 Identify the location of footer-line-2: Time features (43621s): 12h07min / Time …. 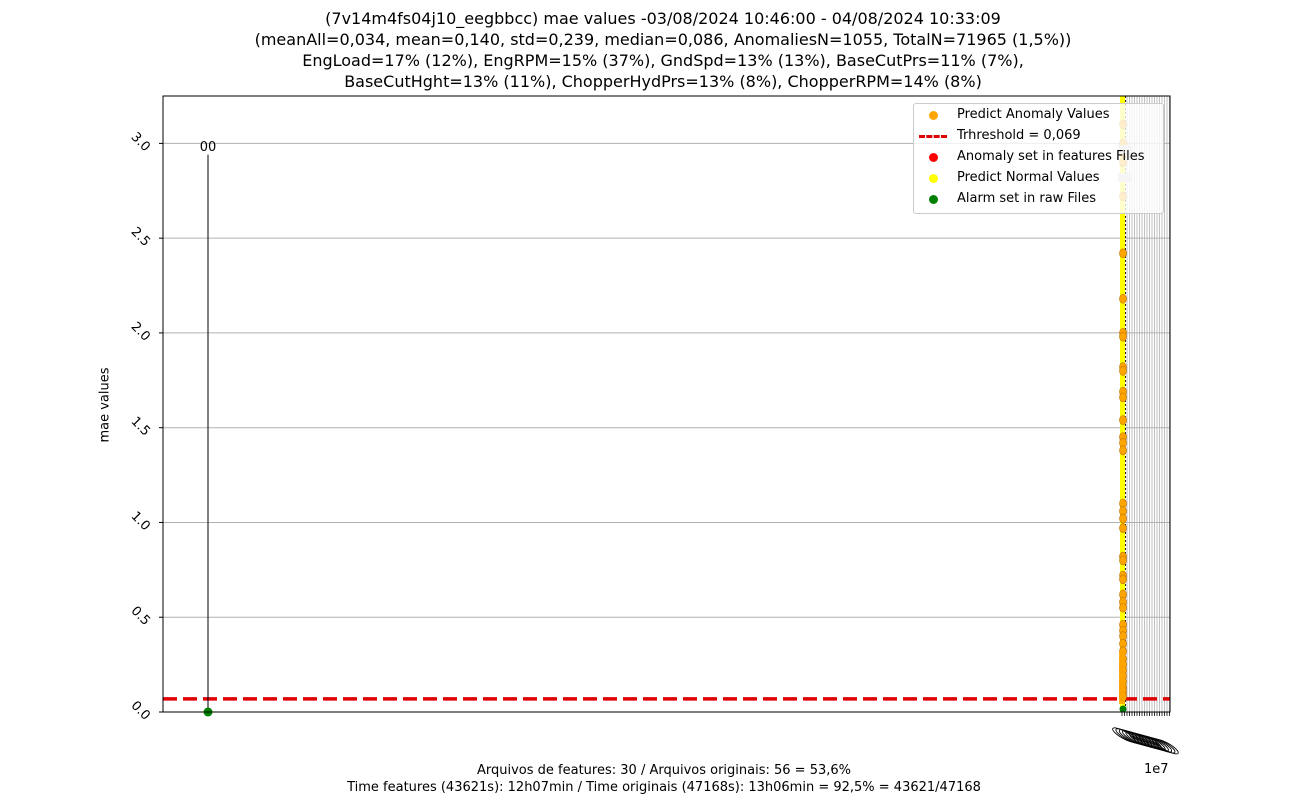
(664, 787).